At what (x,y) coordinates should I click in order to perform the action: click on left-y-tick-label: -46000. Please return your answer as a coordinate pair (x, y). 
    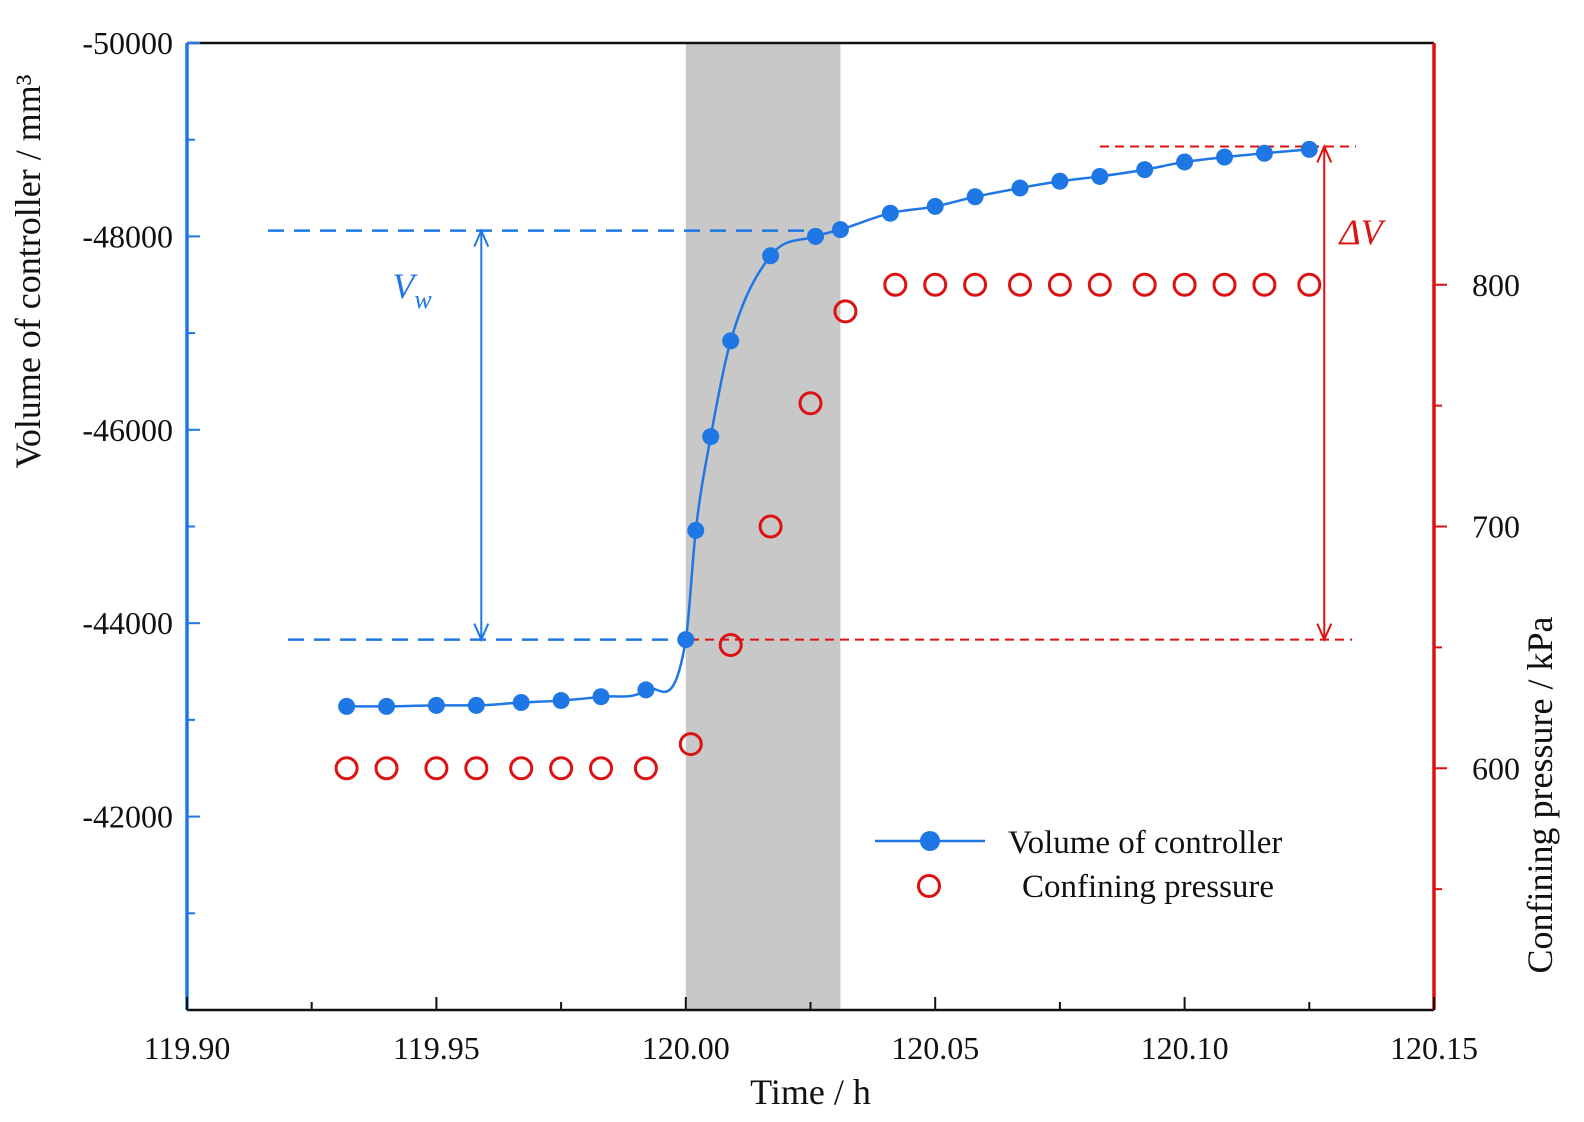
    Looking at the image, I should click on (127, 430).